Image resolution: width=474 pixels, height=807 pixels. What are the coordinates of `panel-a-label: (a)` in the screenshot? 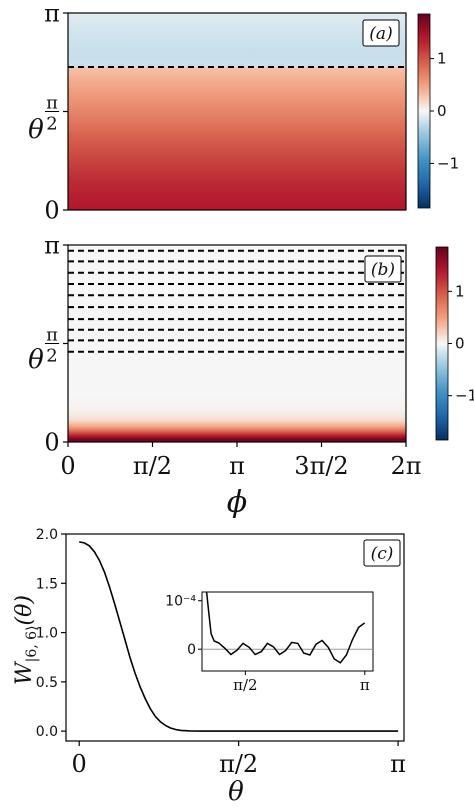 It's located at (380, 34).